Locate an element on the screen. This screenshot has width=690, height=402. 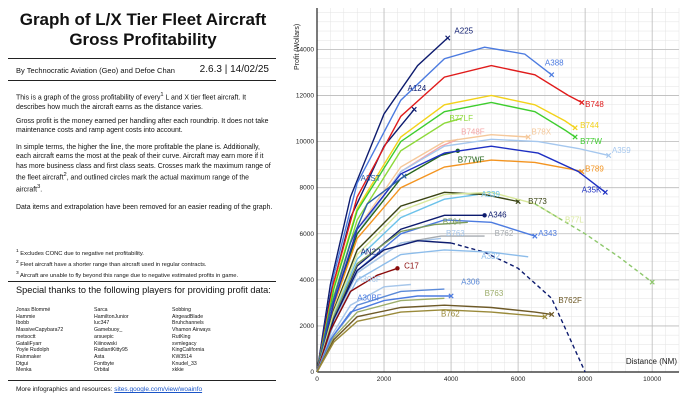
resources-link: sites.google.com/view/woainfo is located at coordinates (158, 389).